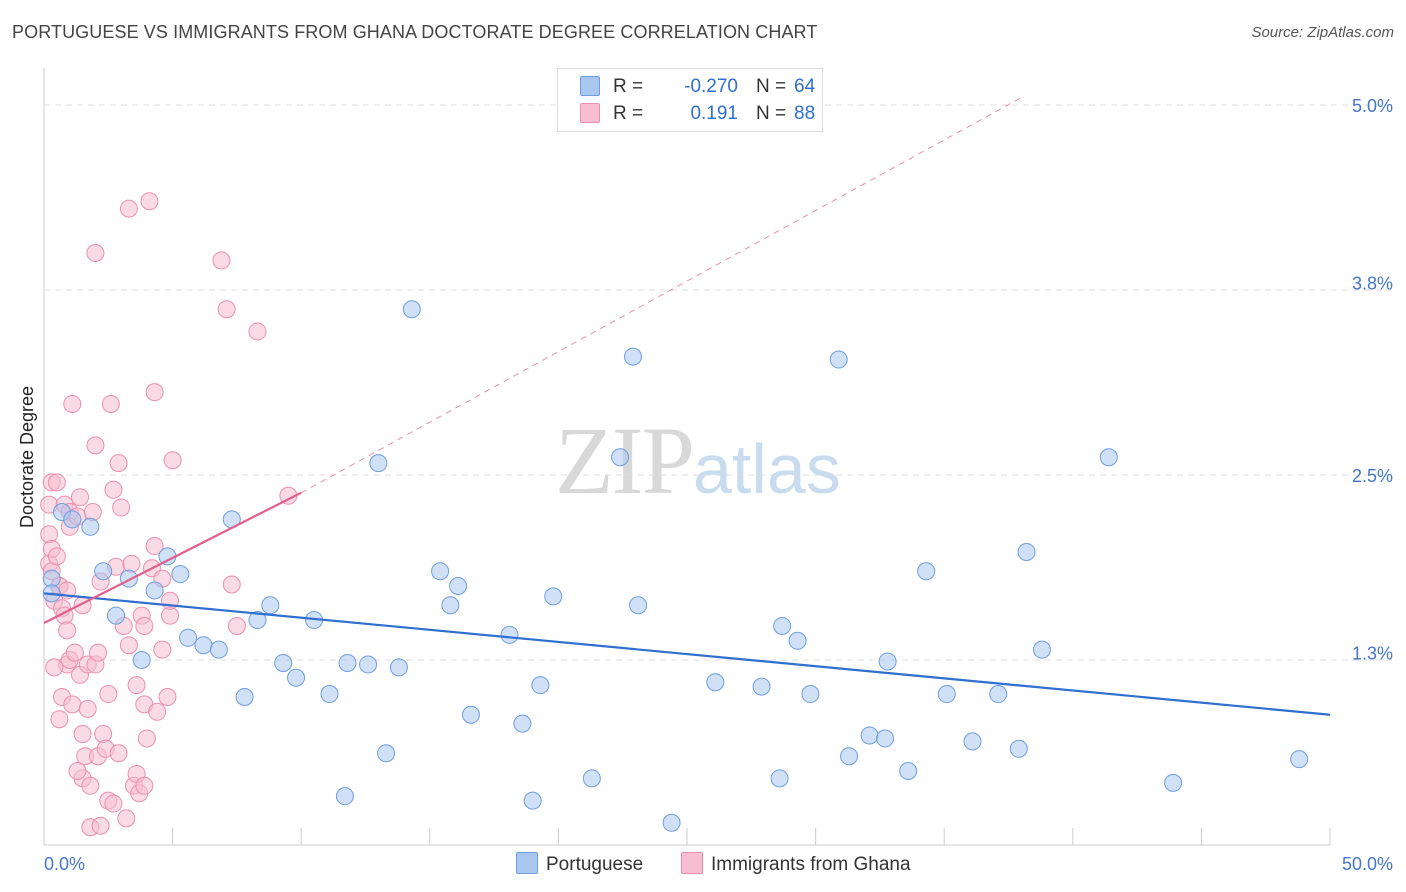 This screenshot has height=892, width=1406. I want to click on x-ticks, so click(751, 836).